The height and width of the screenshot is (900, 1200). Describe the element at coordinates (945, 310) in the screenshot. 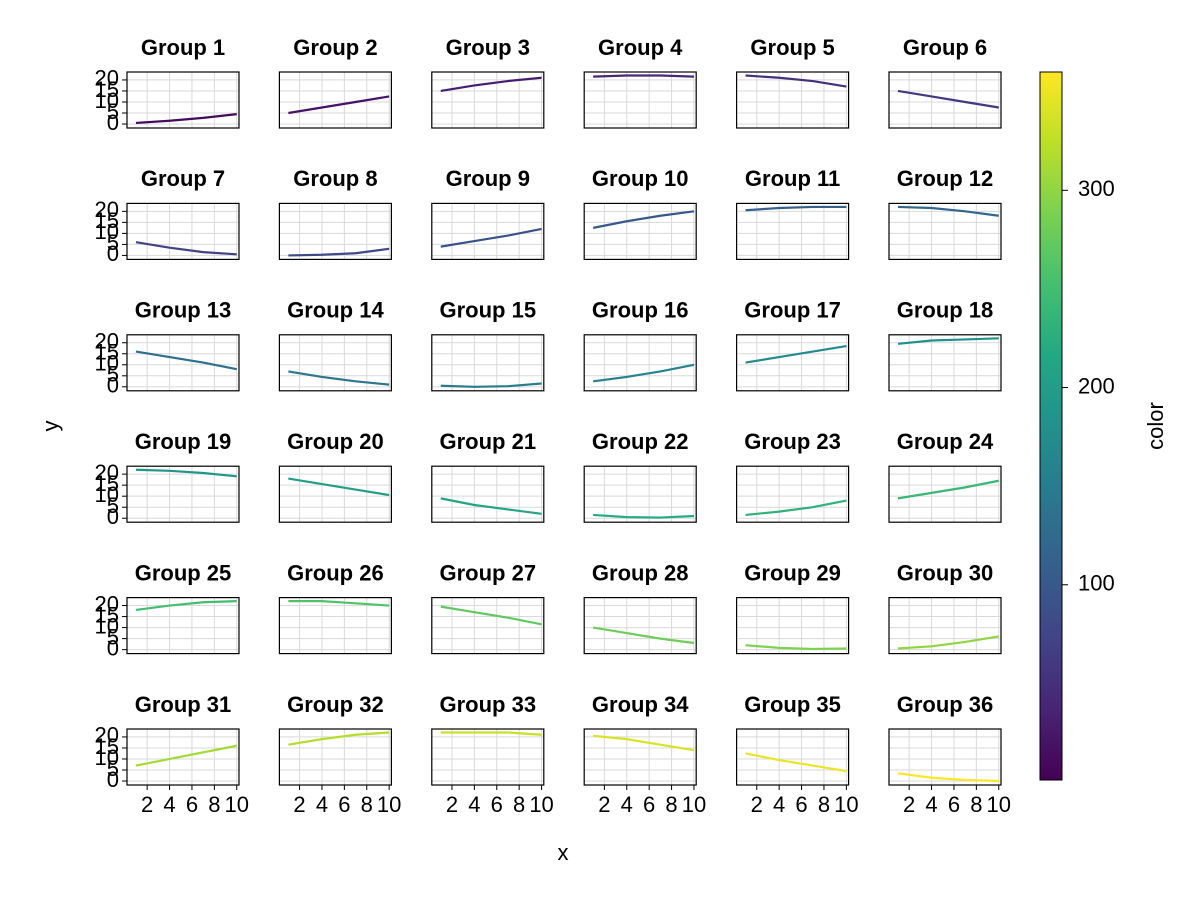

I see `panel-title: Group 18` at that location.